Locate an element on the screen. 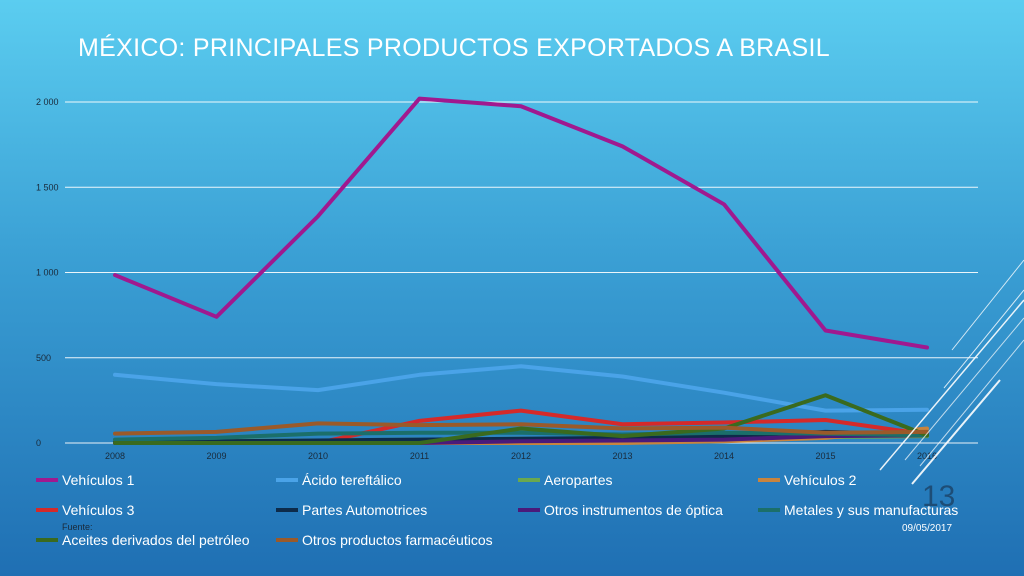  x-tick-label: 2008 is located at coordinates (115, 456).